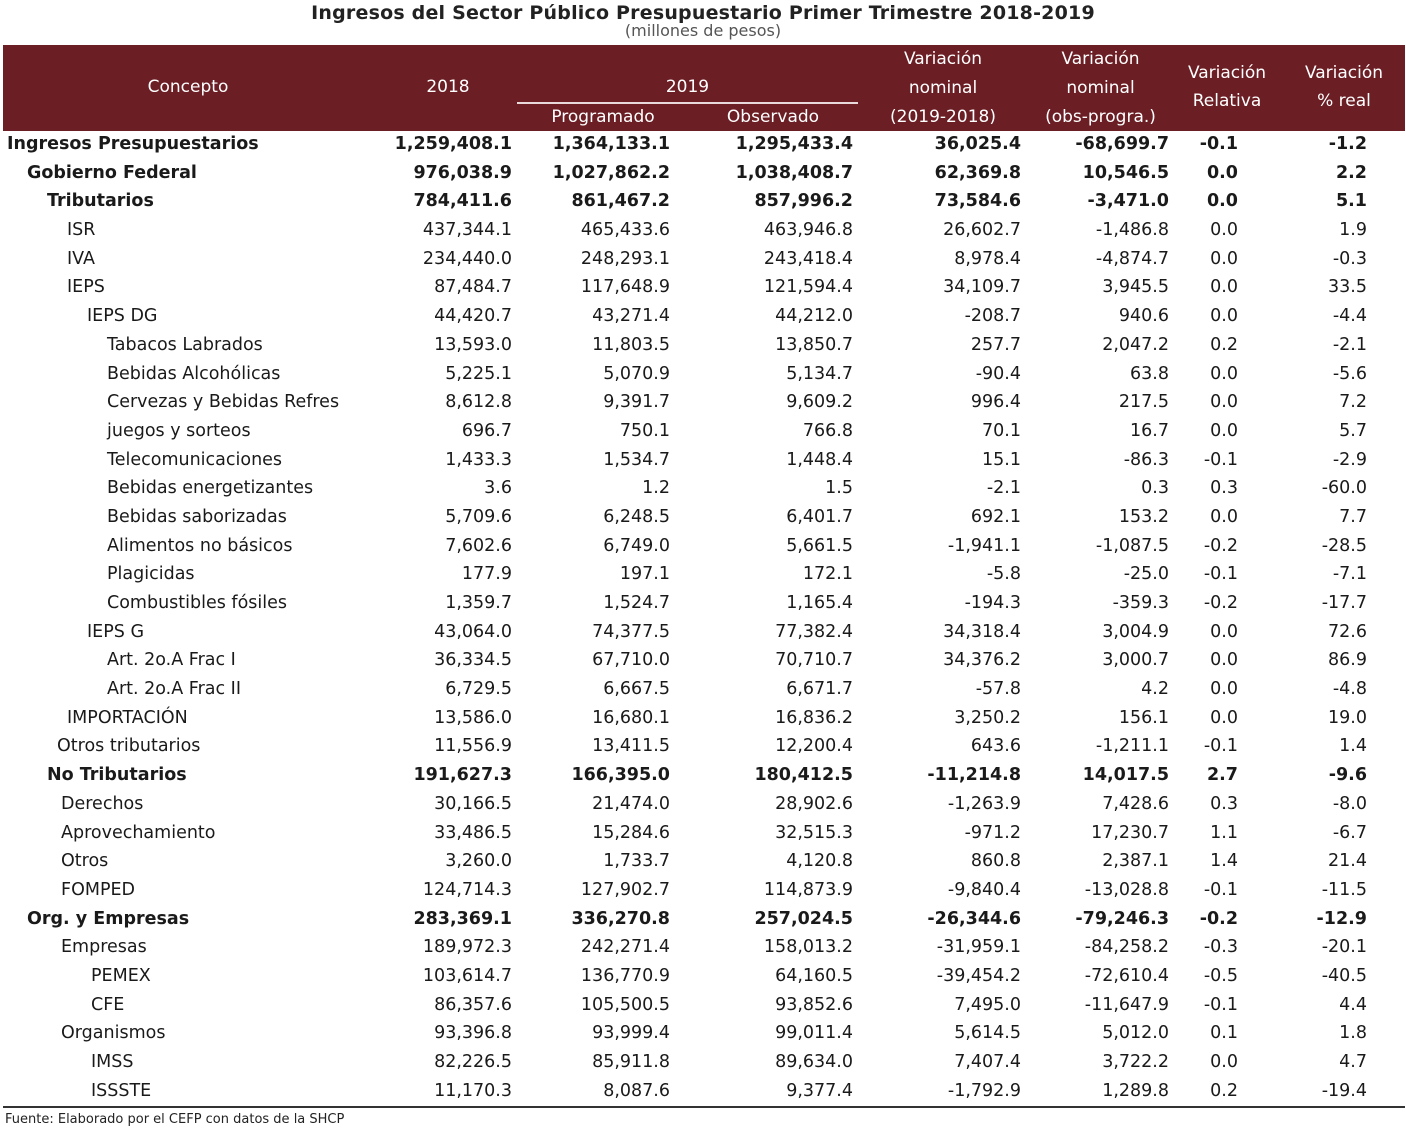 This screenshot has width=1406, height=1137. What do you see at coordinates (1132, 746) in the screenshot?
I see `cell-var-obs-progra: -1,211.1` at bounding box center [1132, 746].